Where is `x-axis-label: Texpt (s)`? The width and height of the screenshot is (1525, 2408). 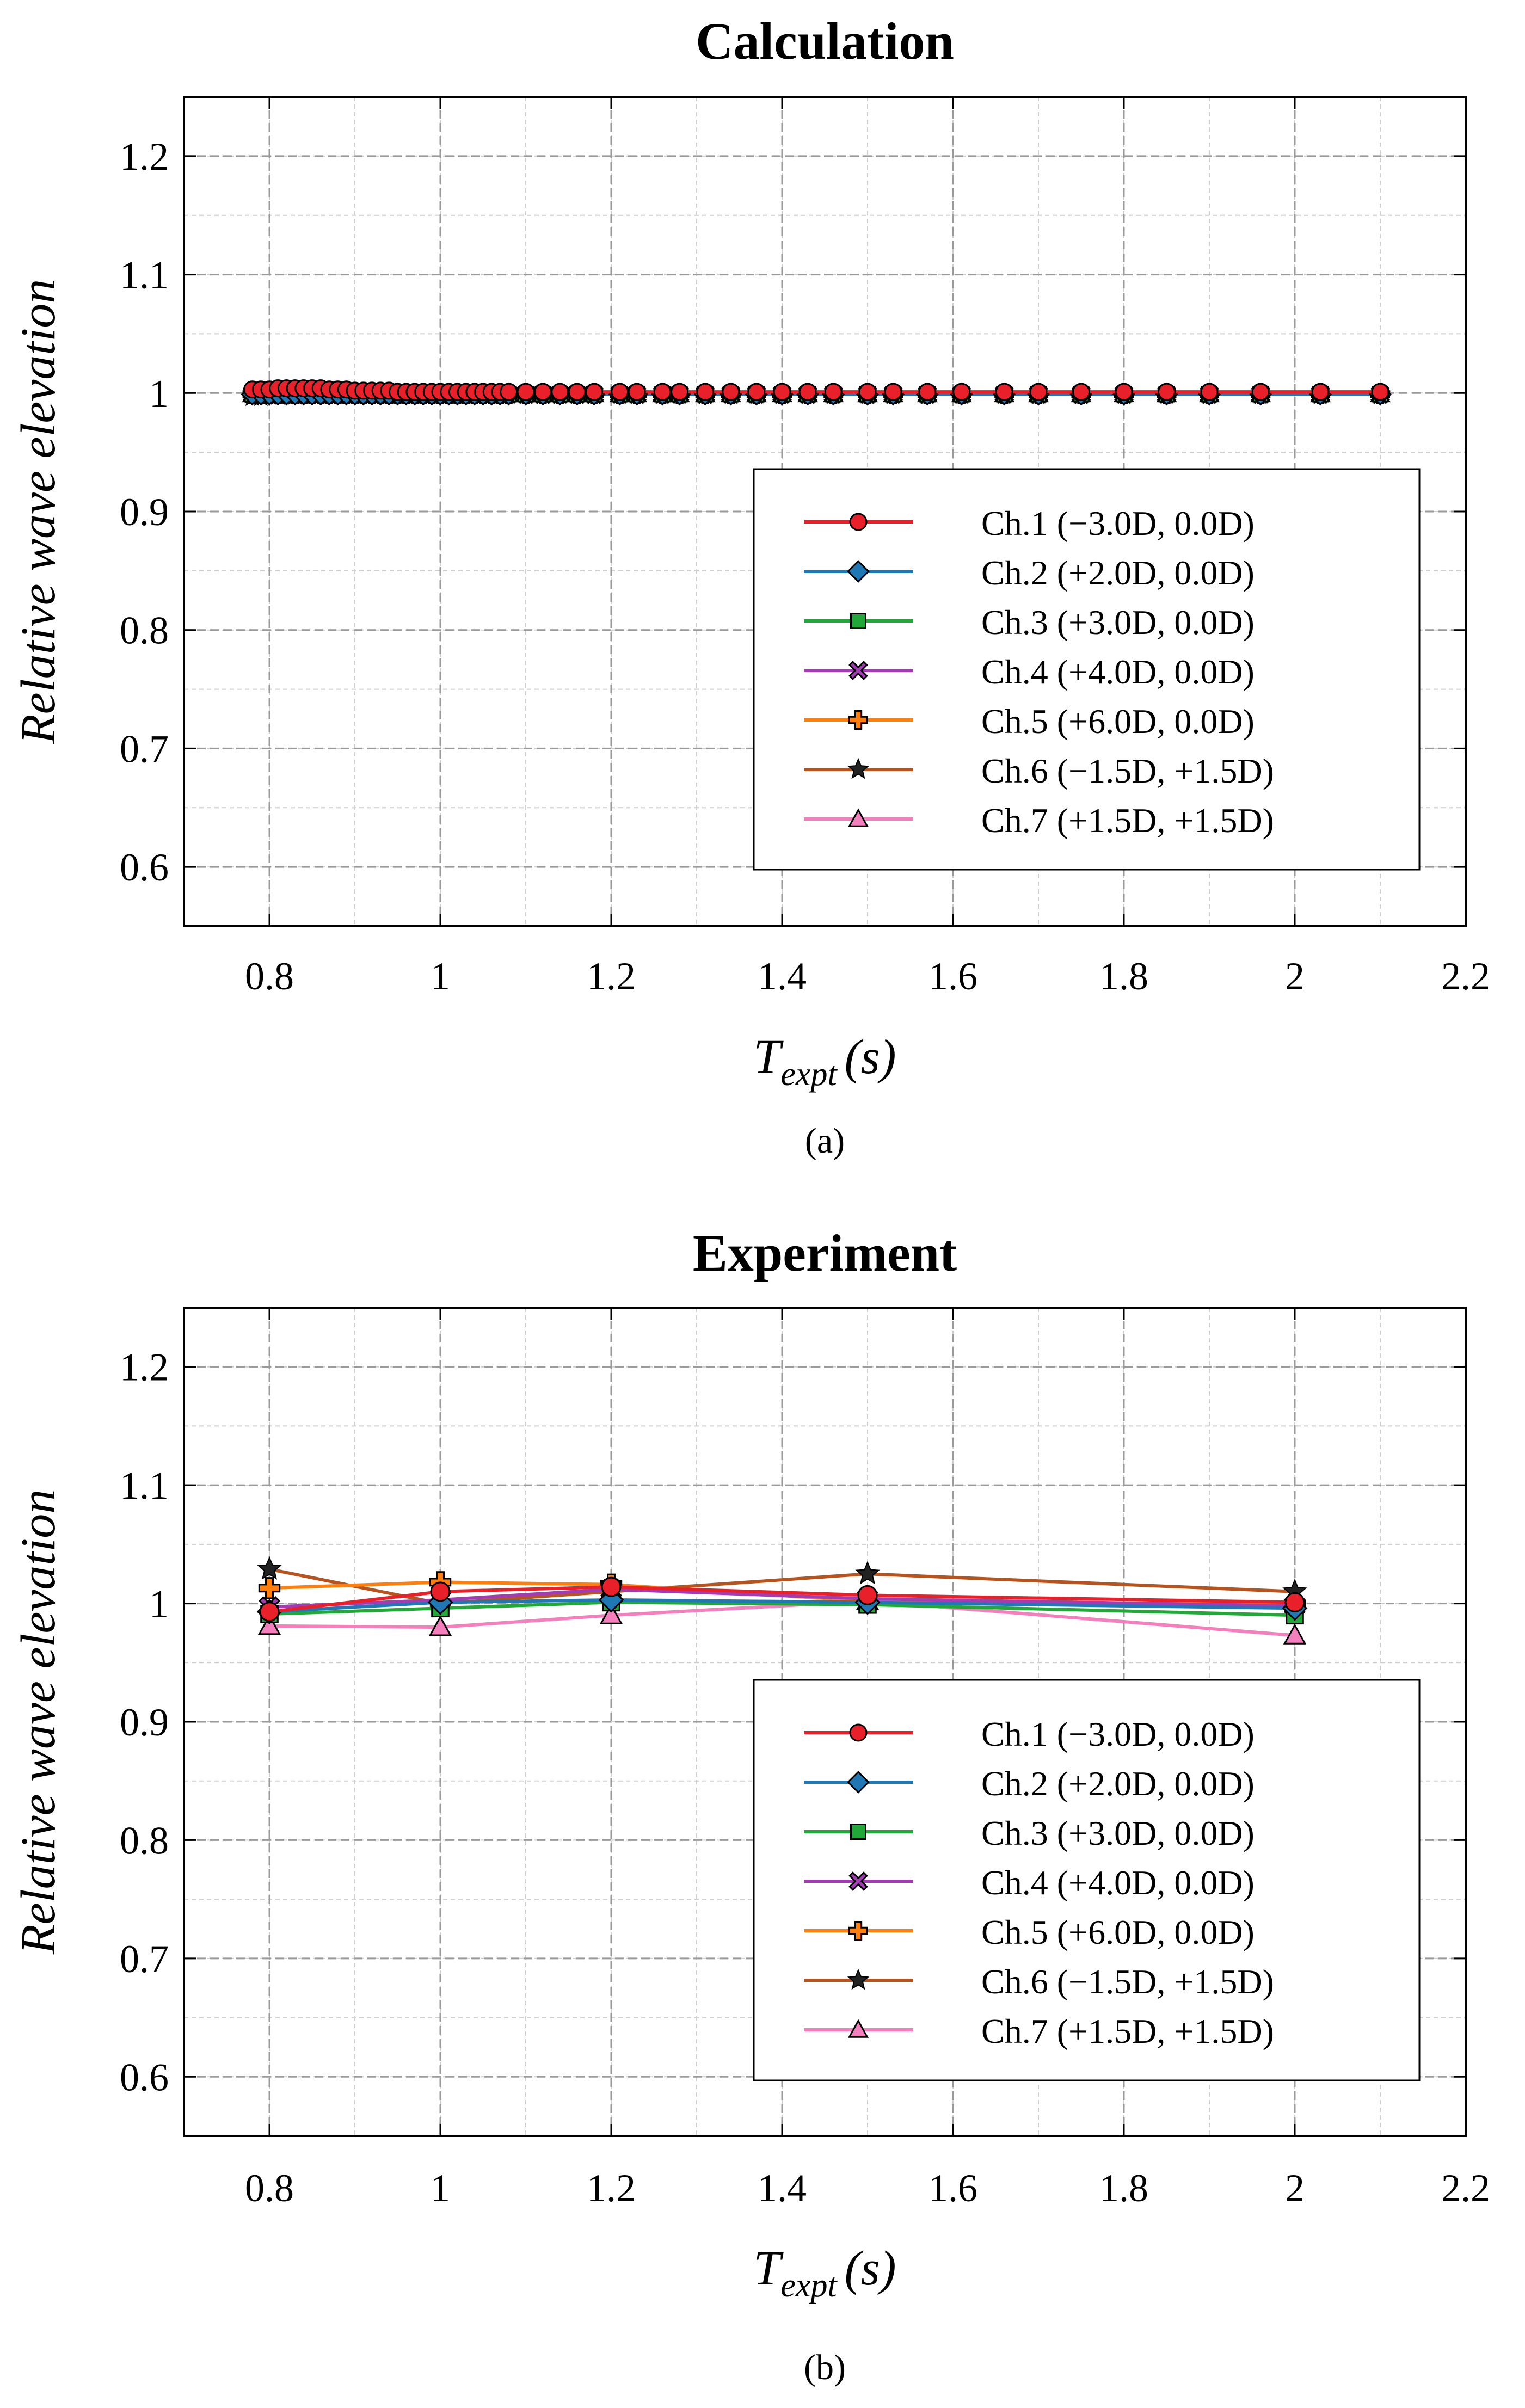
x-axis-label: Texpt (s) is located at coordinates (824, 2273).